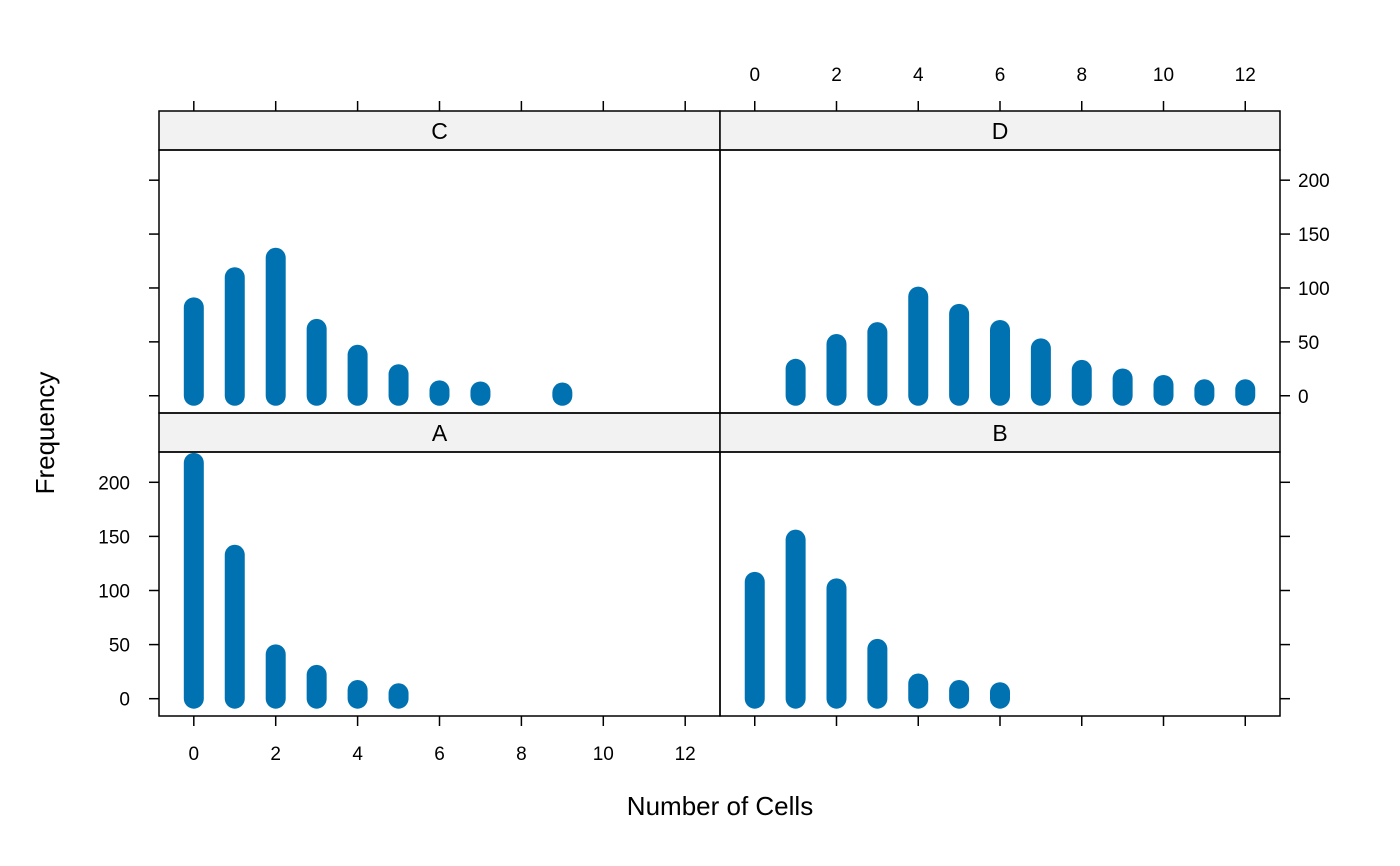  I want to click on x-tick-label-bottom-2: 2, so click(275, 754).